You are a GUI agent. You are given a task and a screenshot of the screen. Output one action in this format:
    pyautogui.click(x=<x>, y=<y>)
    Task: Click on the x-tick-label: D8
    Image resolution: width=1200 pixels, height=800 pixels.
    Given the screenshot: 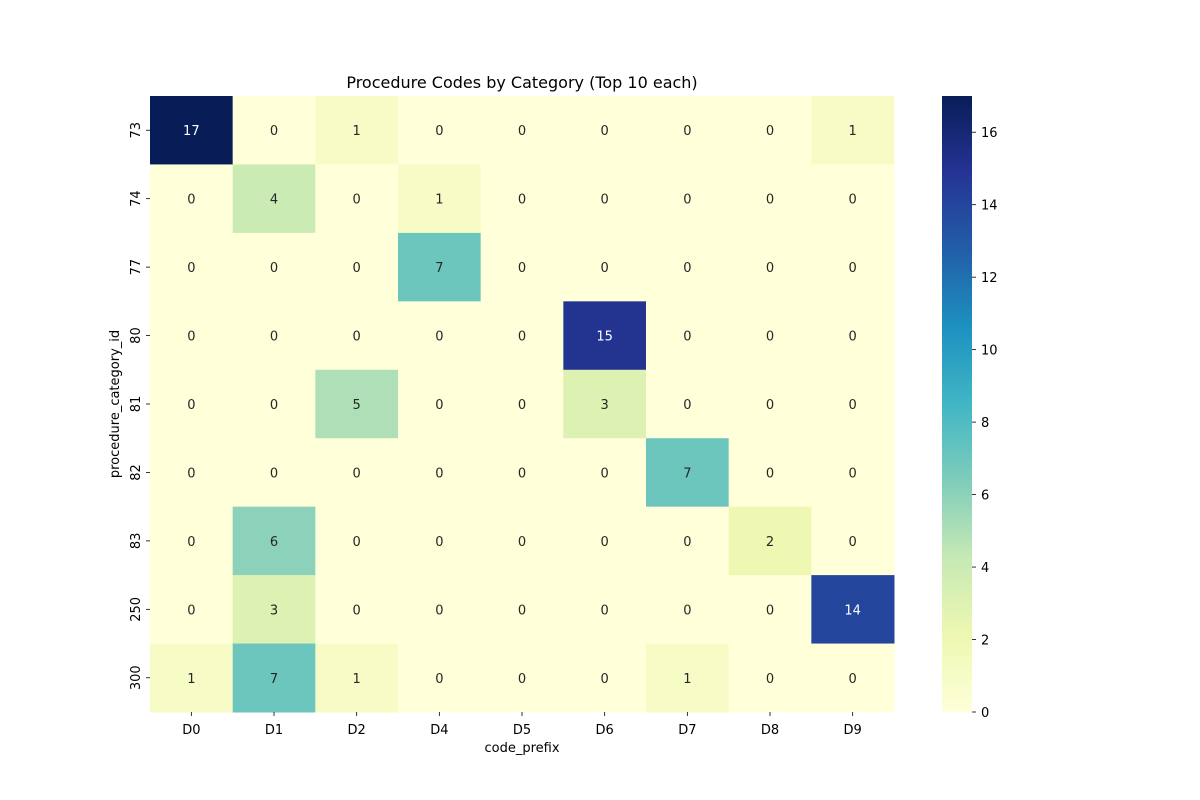 What is the action you would take?
    pyautogui.click(x=770, y=730)
    